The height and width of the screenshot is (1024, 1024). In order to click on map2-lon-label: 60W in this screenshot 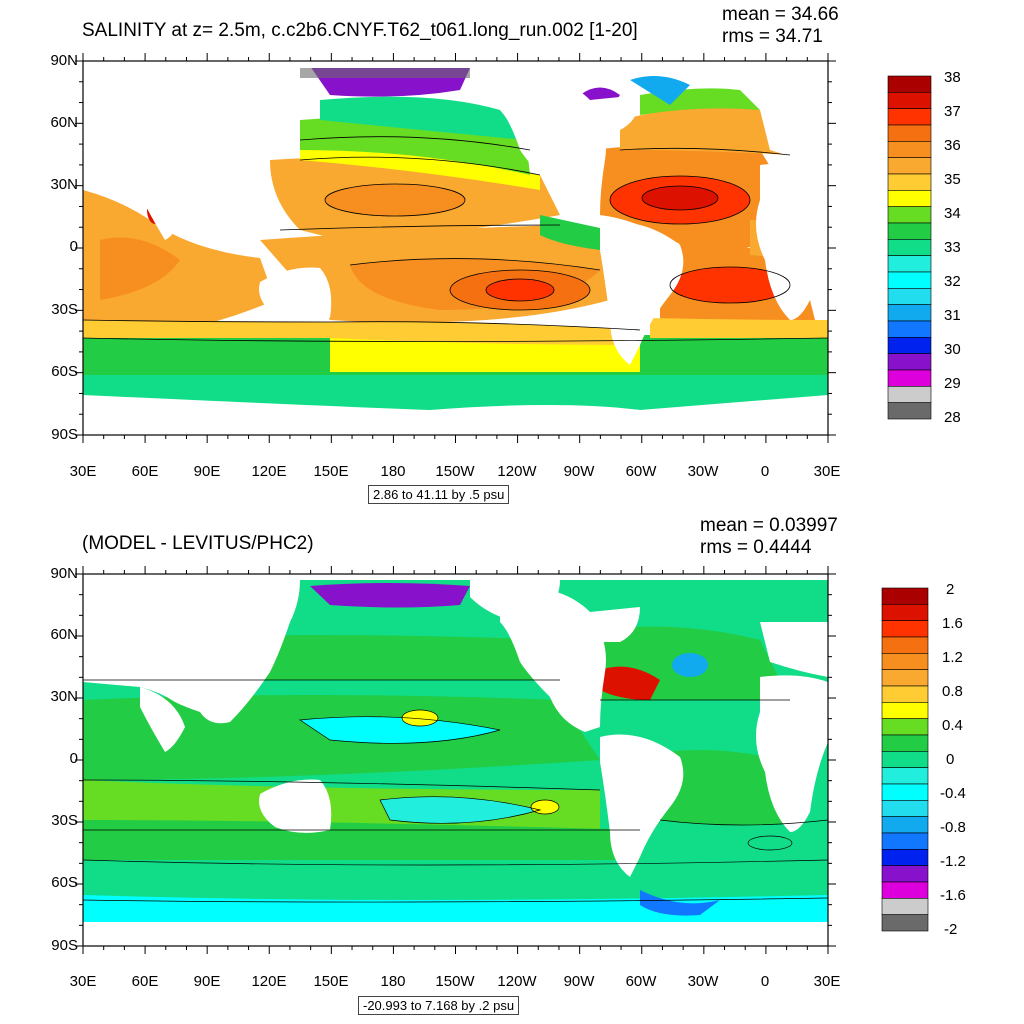, I will do `click(641, 981)`.